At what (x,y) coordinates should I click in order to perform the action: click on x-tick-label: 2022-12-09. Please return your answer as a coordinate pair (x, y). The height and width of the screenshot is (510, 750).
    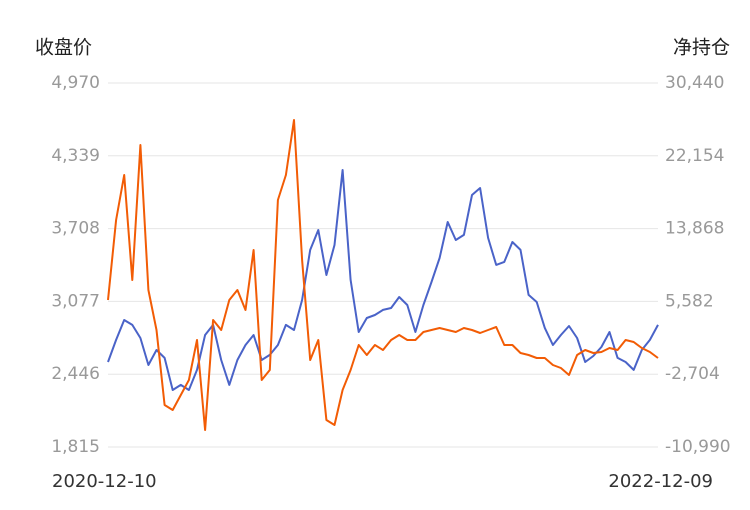
    Looking at the image, I should click on (660, 481).